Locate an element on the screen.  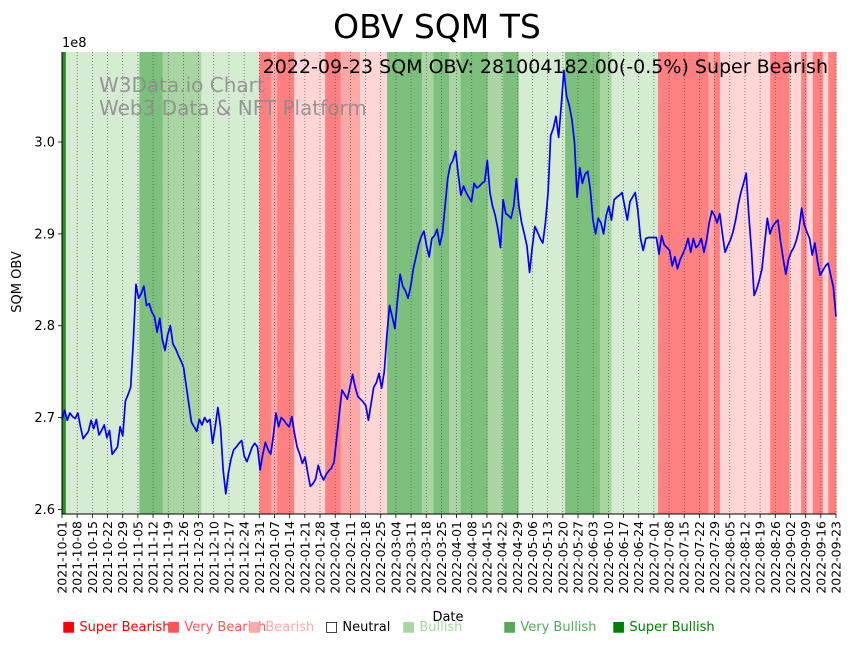
x-tick-label-21: 2022-02-25 is located at coordinates (380, 557).